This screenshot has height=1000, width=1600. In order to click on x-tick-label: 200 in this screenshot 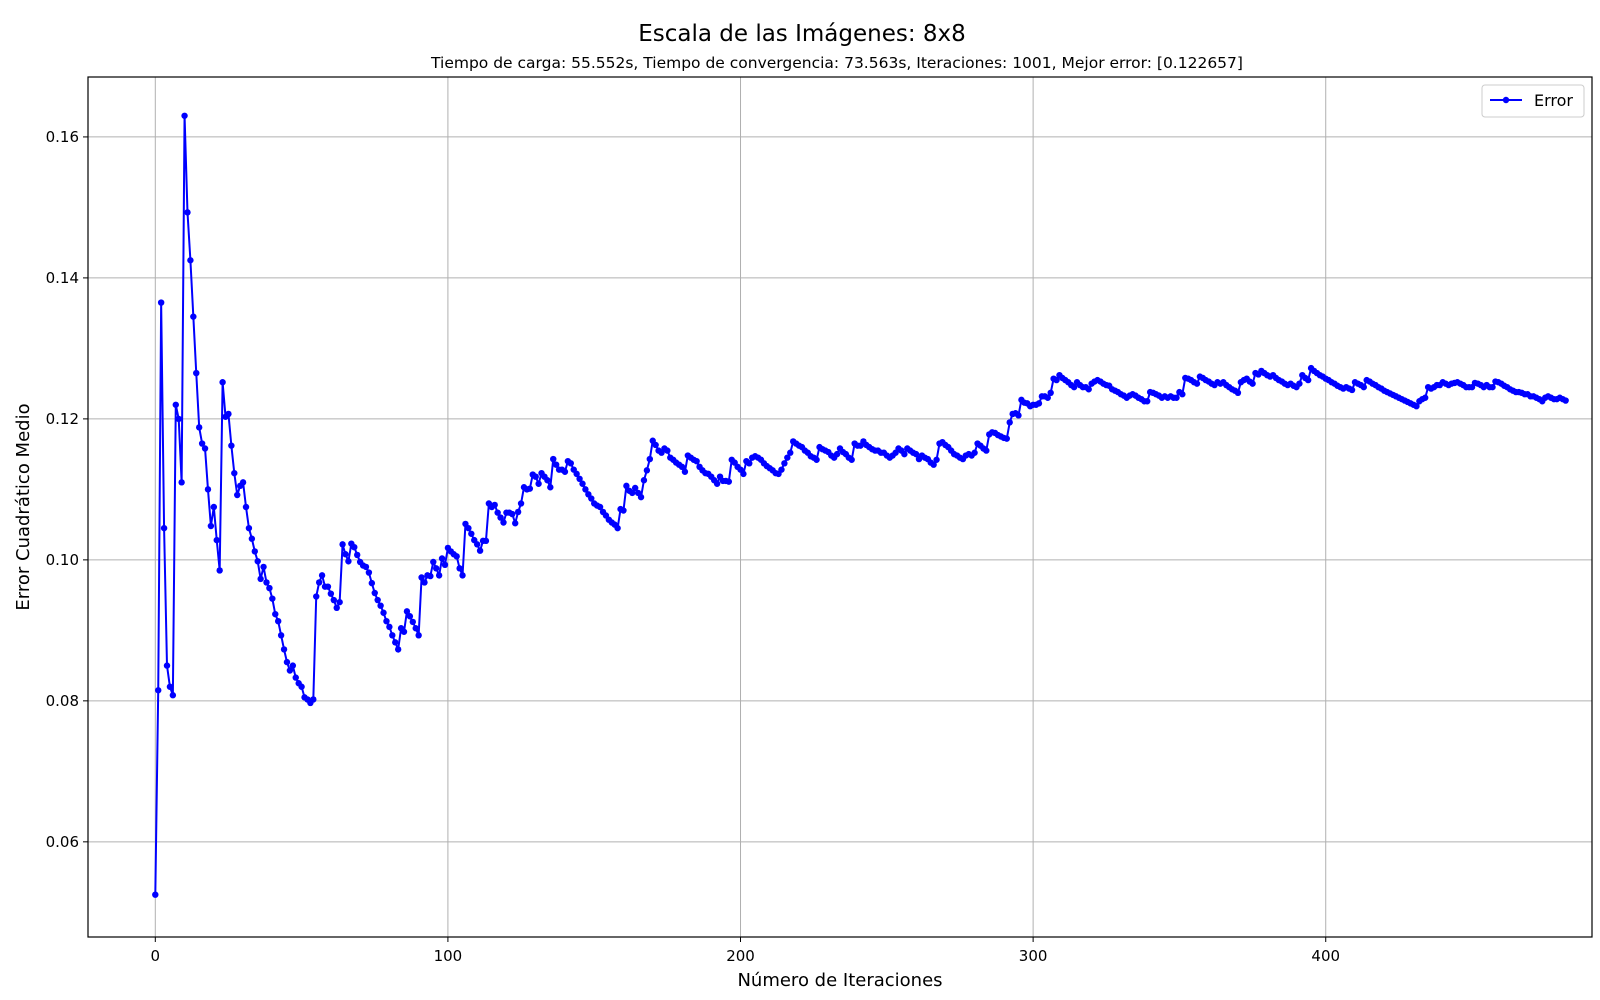, I will do `click(740, 956)`.